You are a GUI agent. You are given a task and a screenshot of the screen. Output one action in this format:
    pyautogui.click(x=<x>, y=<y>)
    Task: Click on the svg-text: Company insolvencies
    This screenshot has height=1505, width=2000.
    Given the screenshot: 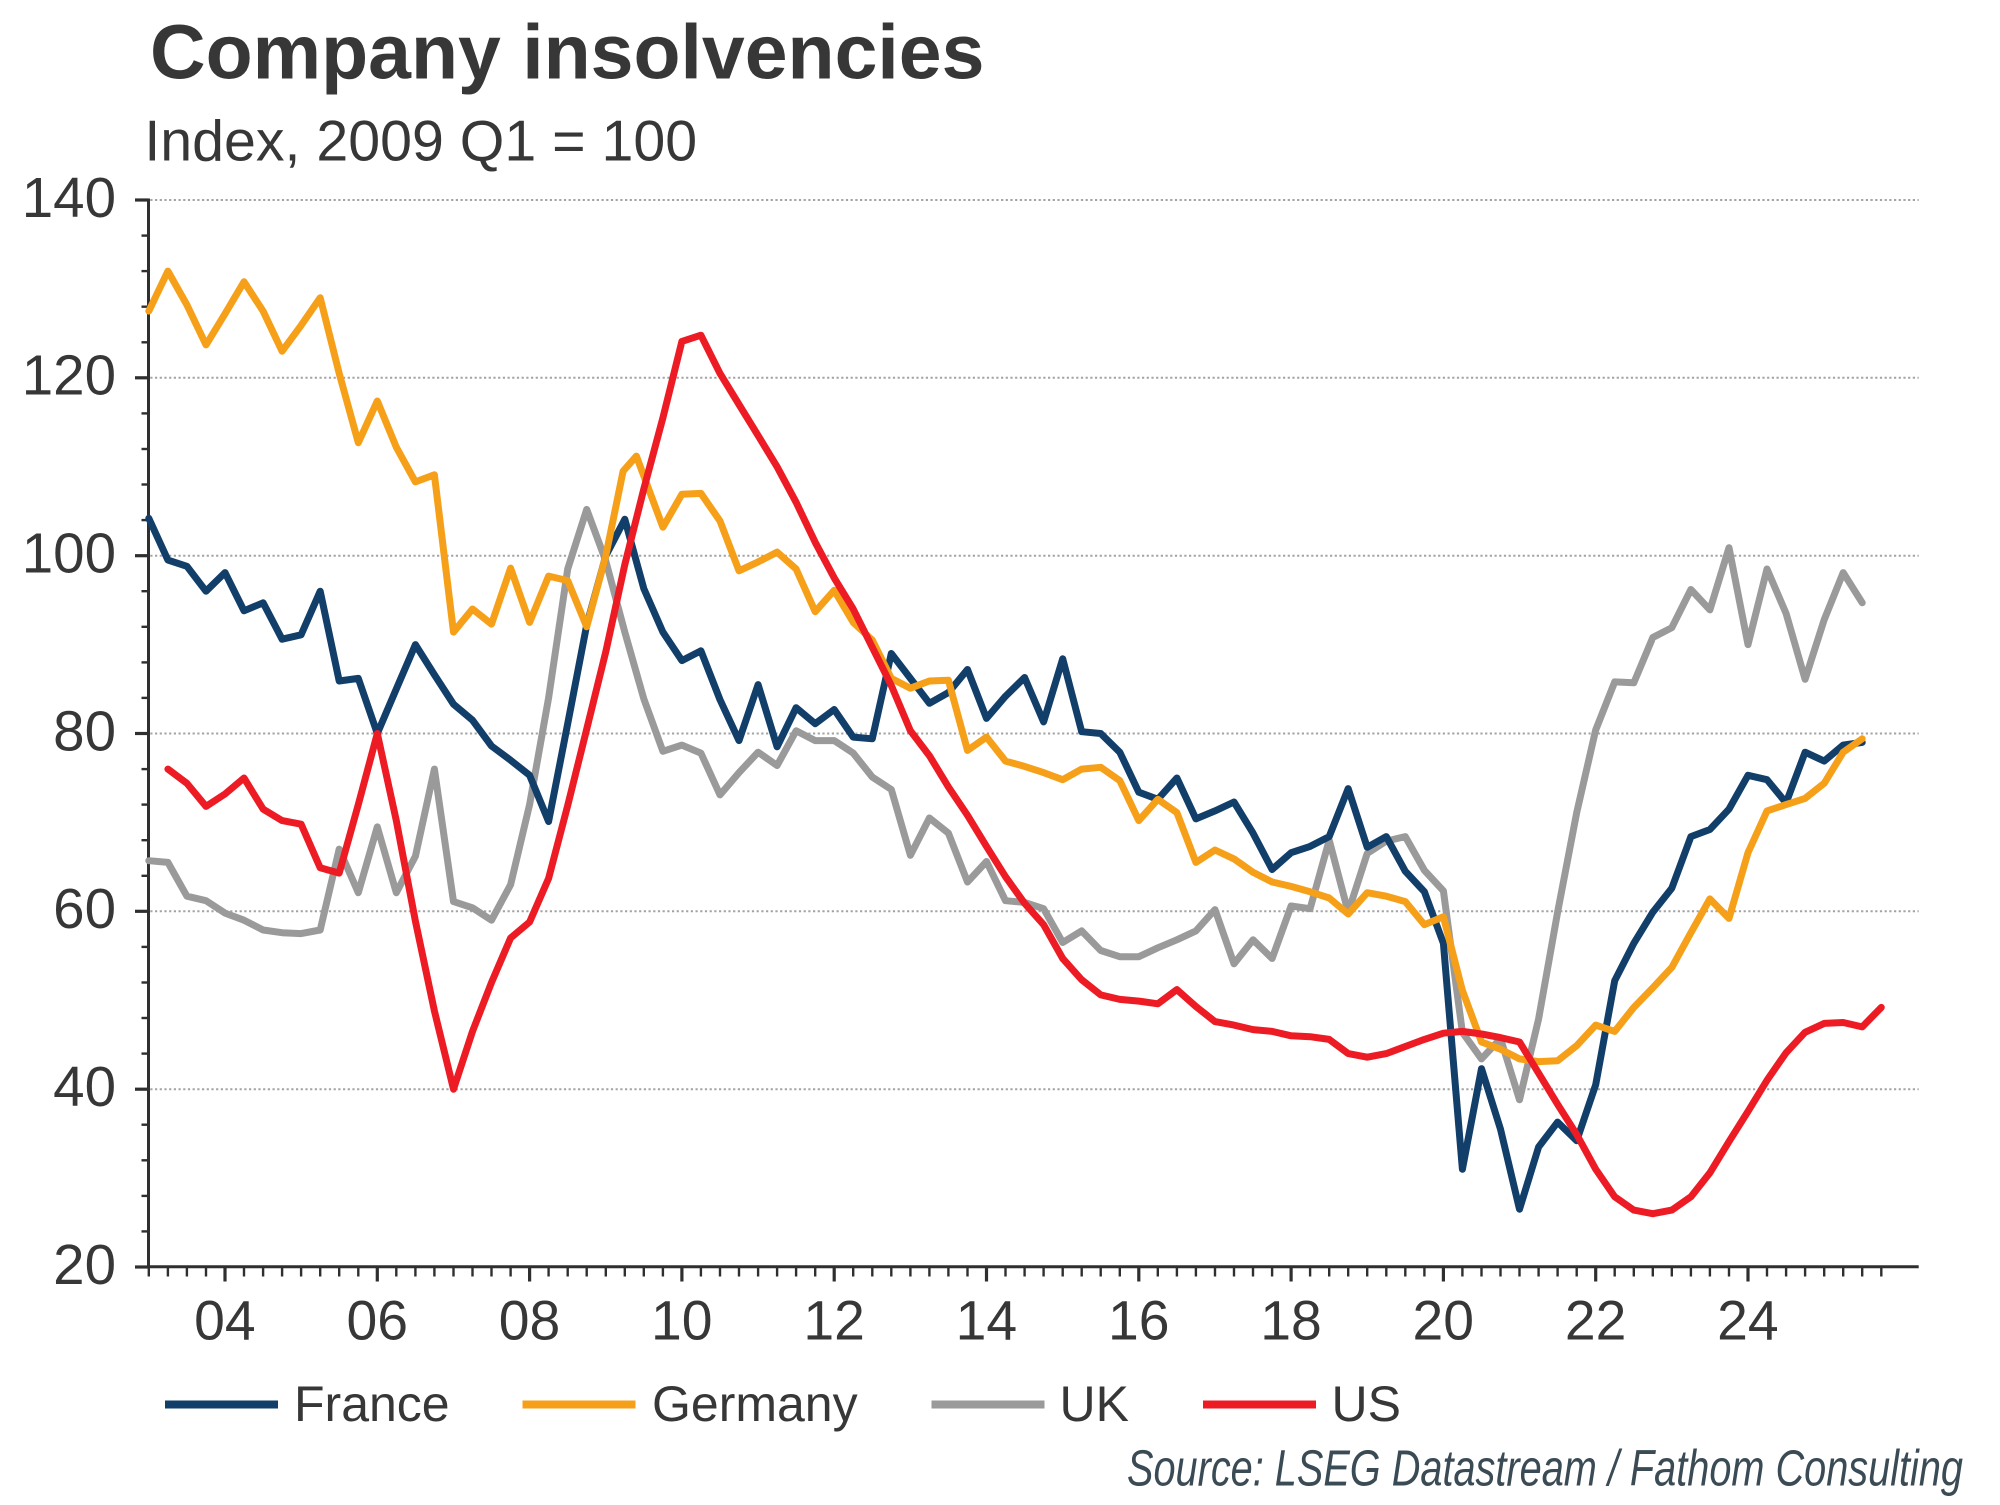 What is the action you would take?
    pyautogui.click(x=567, y=53)
    